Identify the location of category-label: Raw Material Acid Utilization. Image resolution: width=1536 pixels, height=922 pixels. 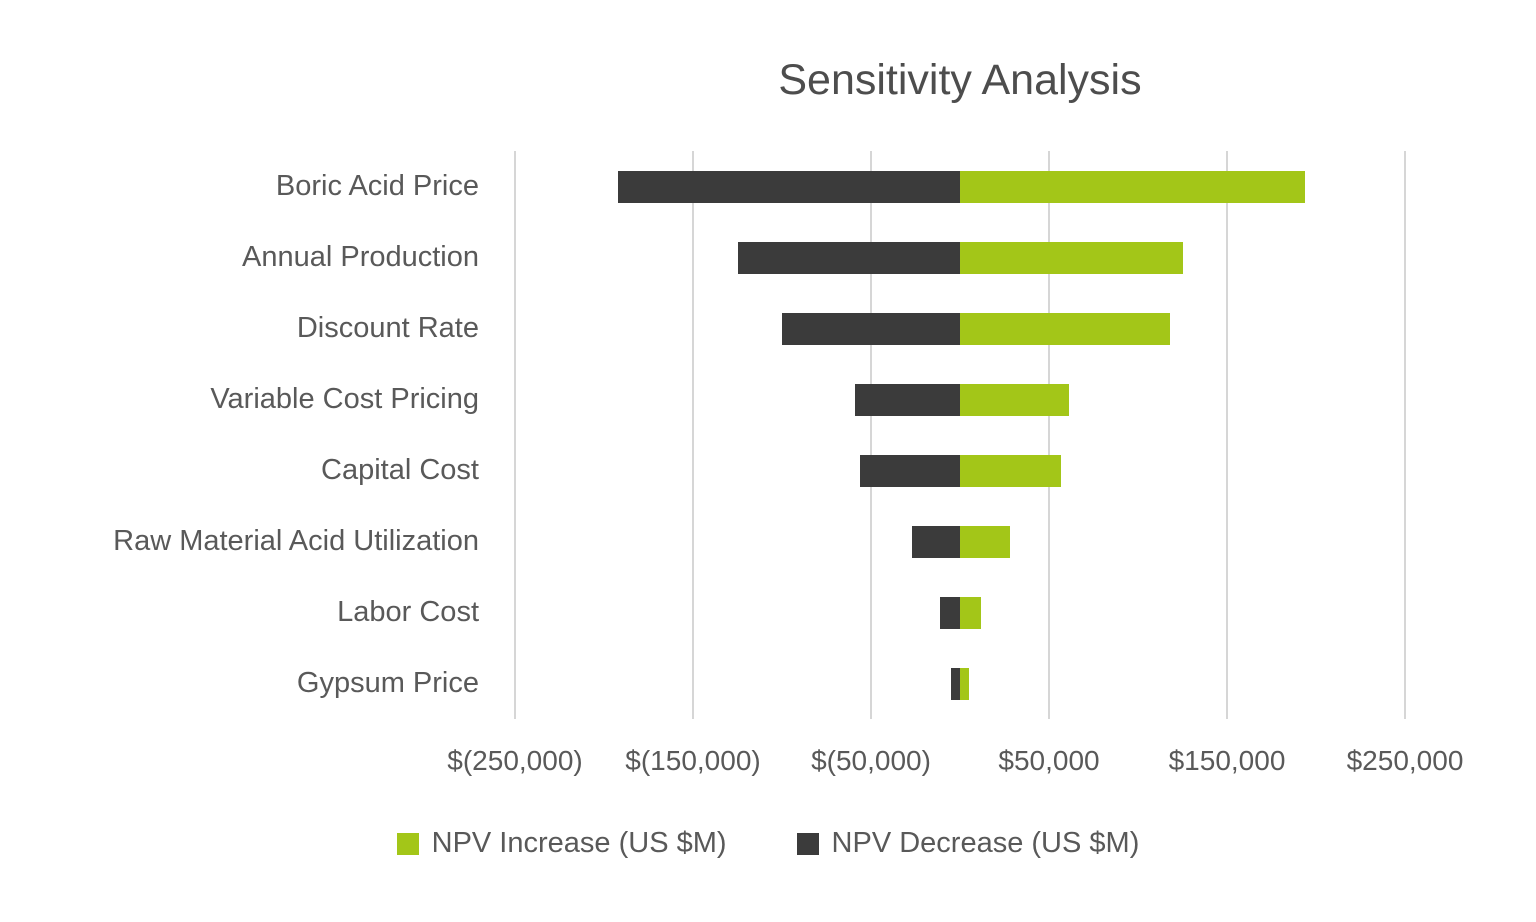
(296, 541).